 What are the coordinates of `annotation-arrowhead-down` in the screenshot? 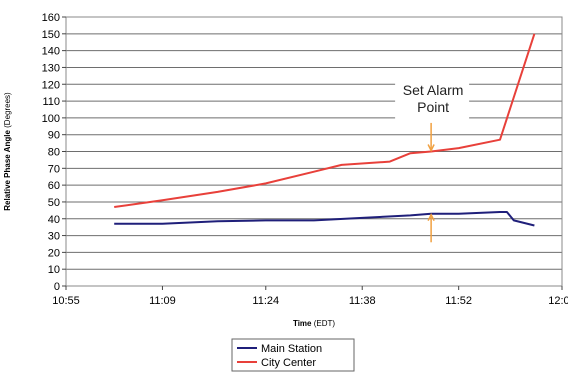 It's located at (431, 148).